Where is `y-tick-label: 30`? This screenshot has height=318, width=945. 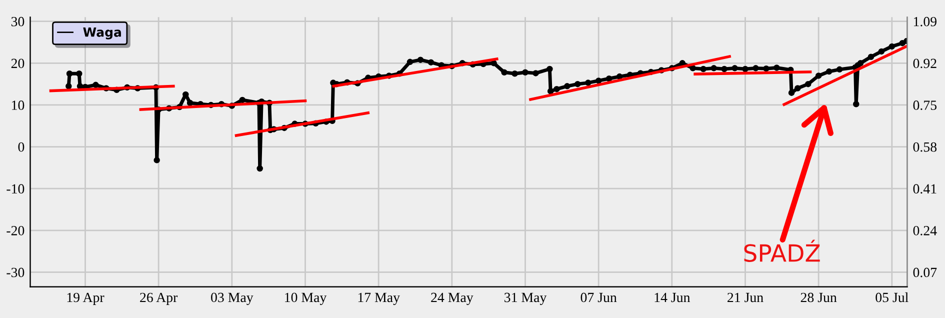
y-tick-label: 30 is located at coordinates (17, 21).